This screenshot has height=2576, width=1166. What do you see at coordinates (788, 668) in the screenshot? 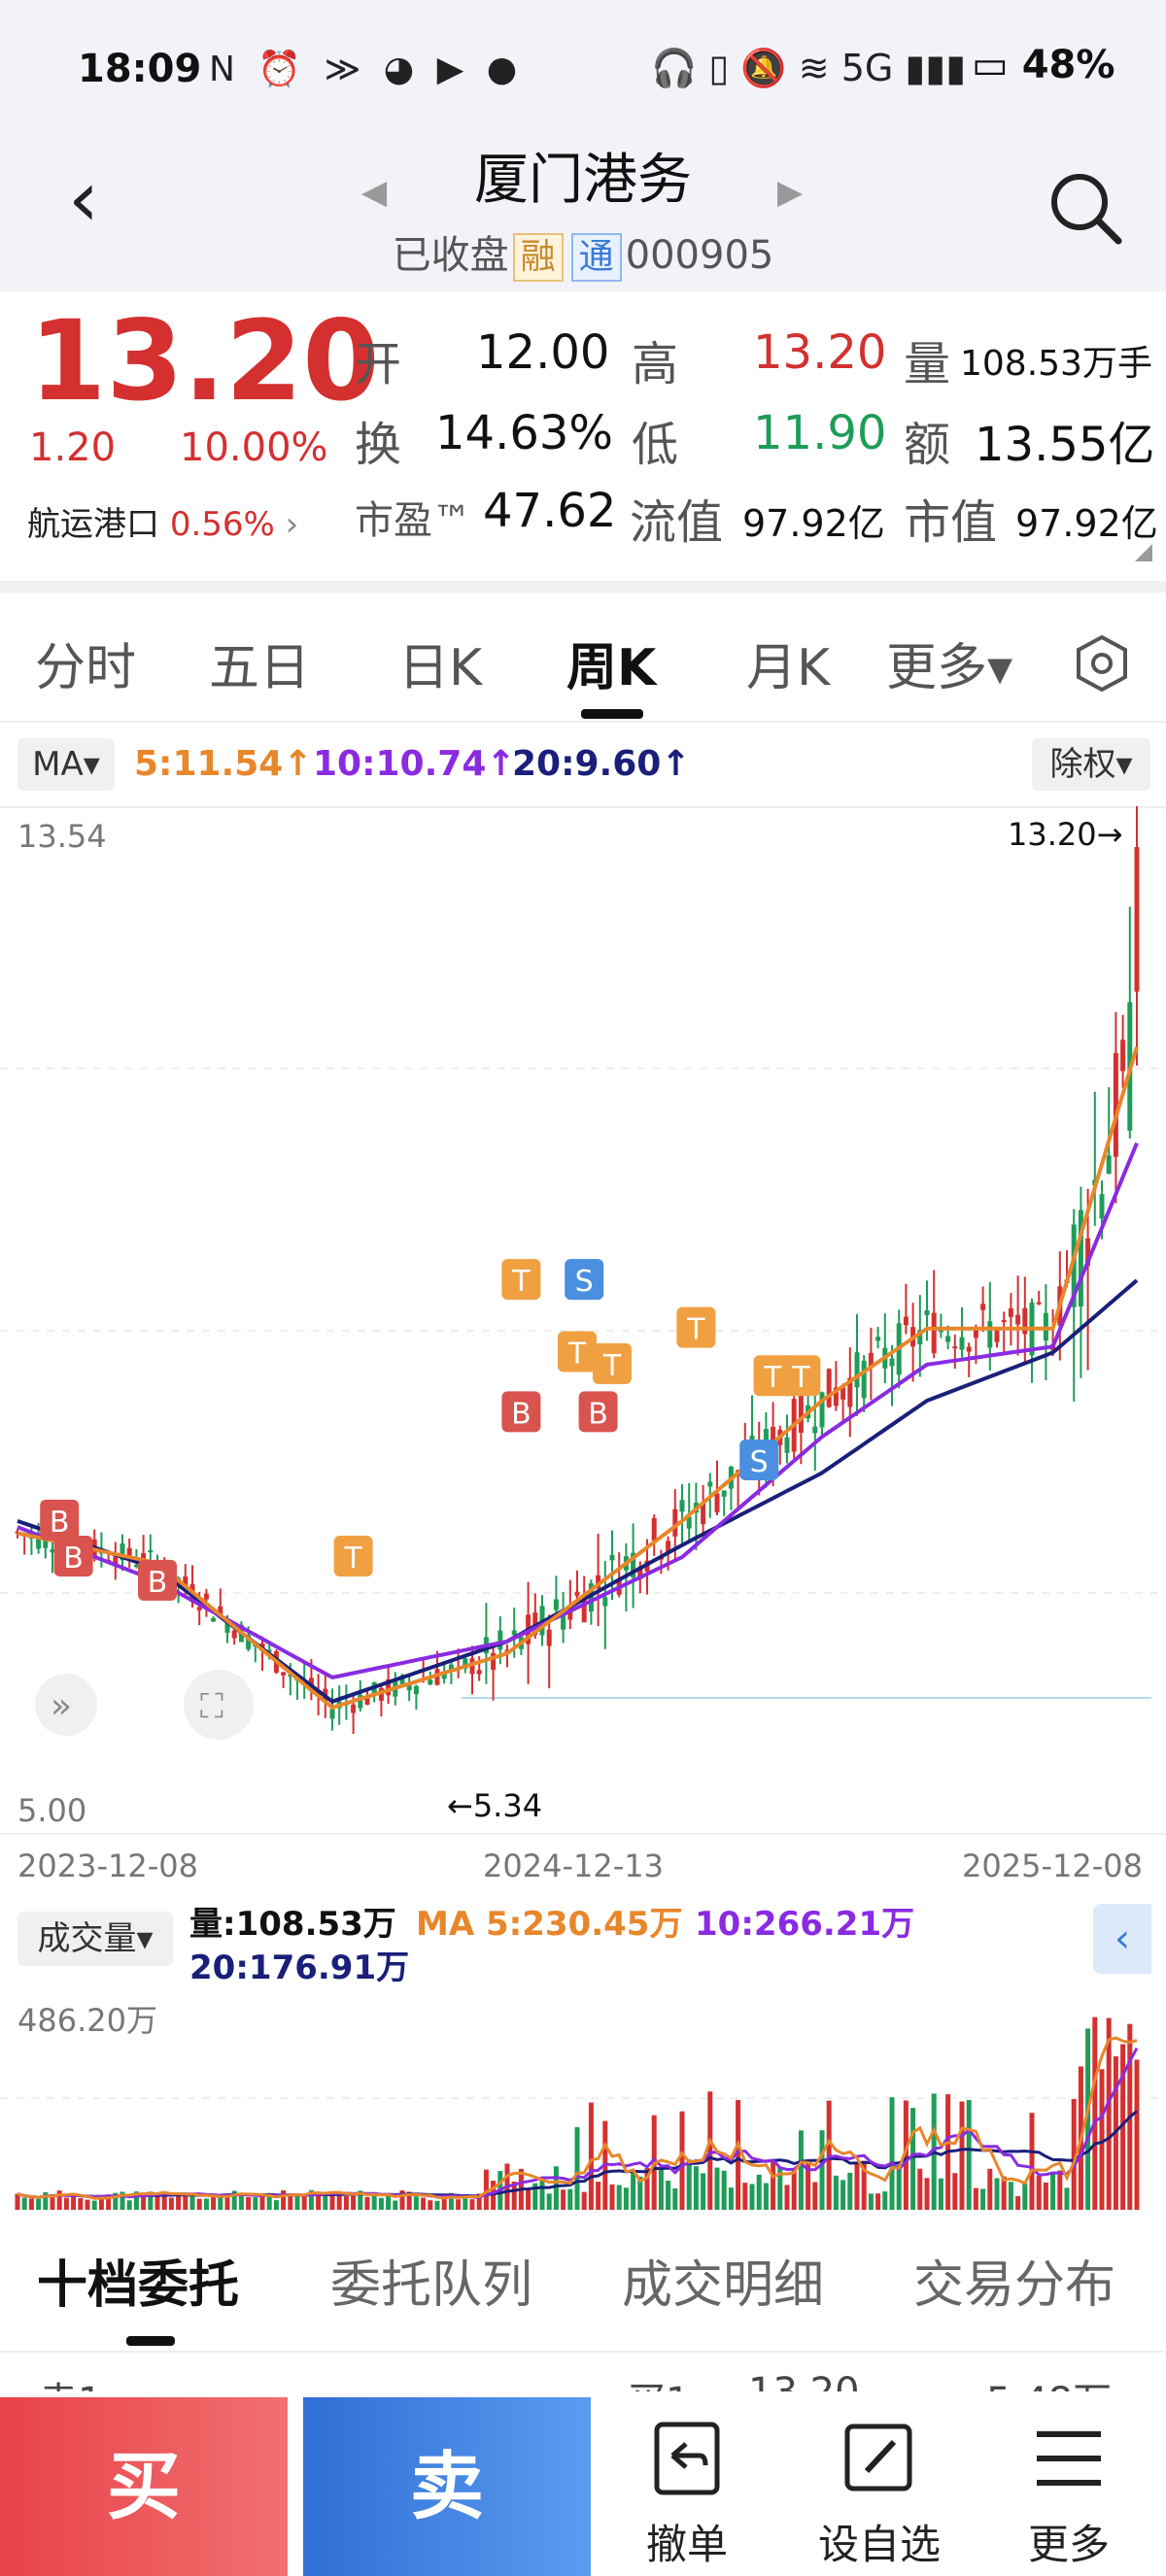
I see `tab-monthly-k: 月K` at bounding box center [788, 668].